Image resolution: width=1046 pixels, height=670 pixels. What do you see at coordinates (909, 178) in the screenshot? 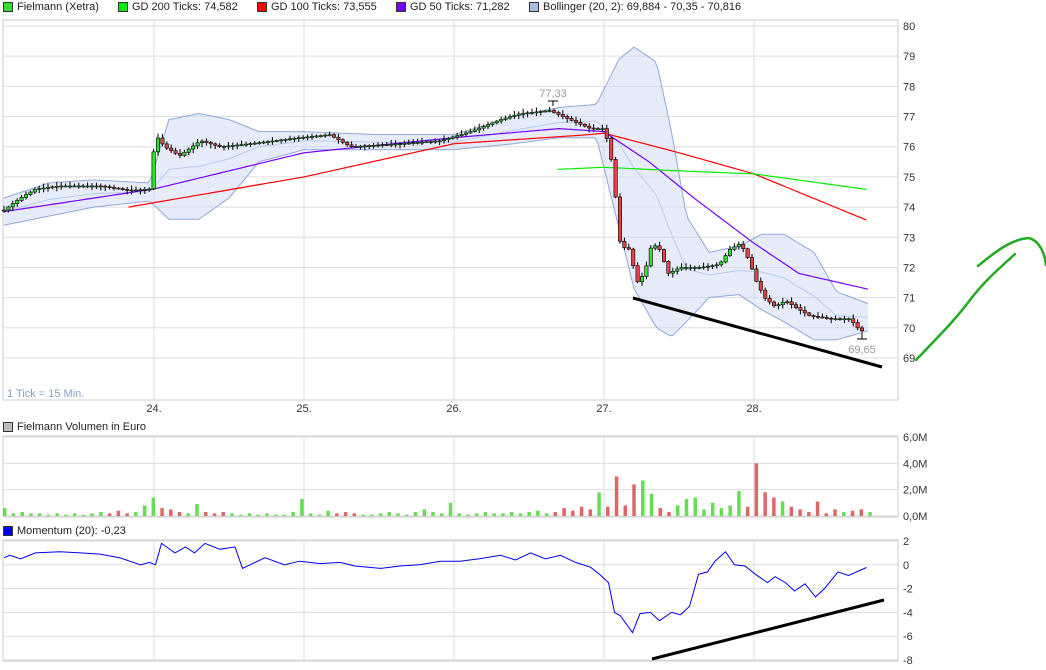
I see `y-tick-label: 75` at bounding box center [909, 178].